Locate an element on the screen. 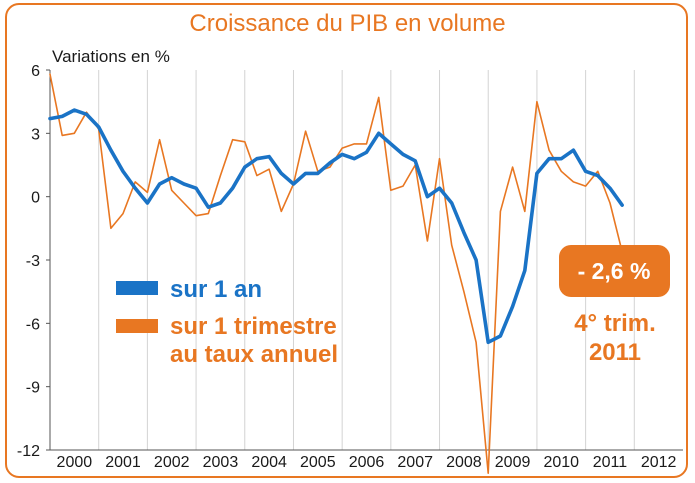 The image size is (695, 483). legend: sur 1 an sur 1 trimestre au taux annuel is located at coordinates (227, 322).